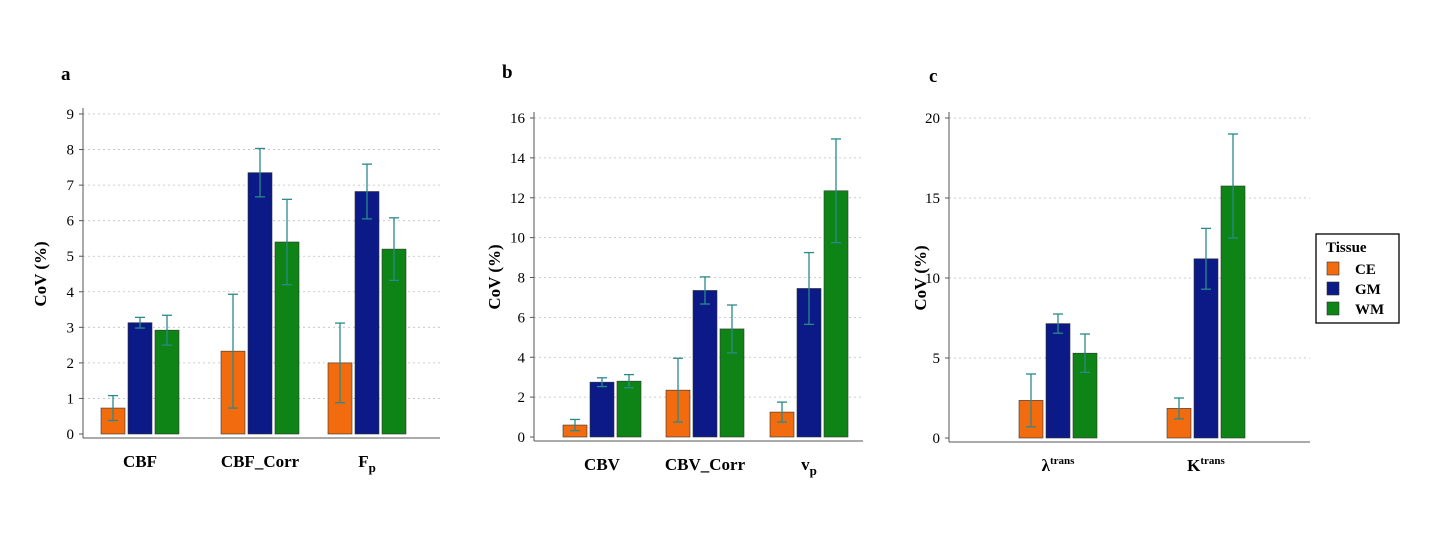  Describe the element at coordinates (71, 328) in the screenshot. I see `y-tick-label: 3` at that location.